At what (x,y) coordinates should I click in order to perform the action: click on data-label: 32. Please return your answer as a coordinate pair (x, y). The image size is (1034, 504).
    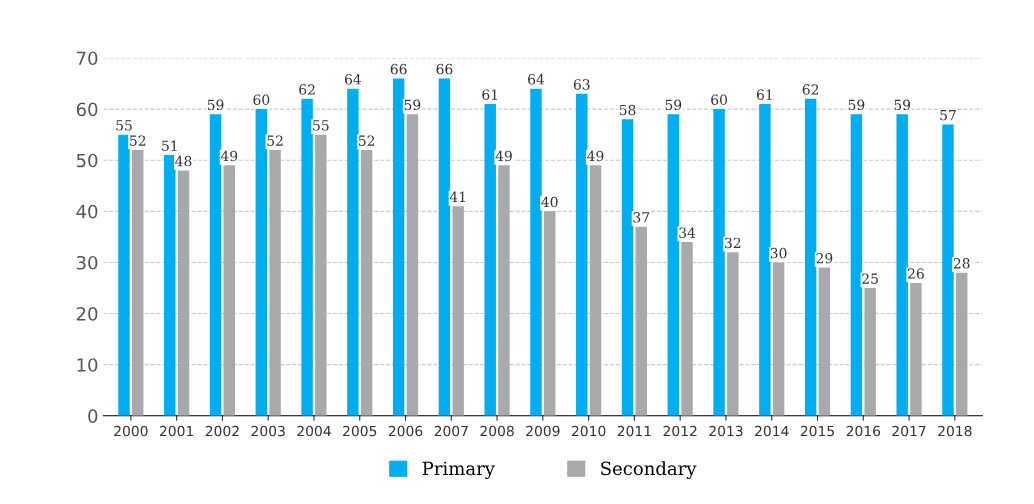
    Looking at the image, I should click on (733, 243).